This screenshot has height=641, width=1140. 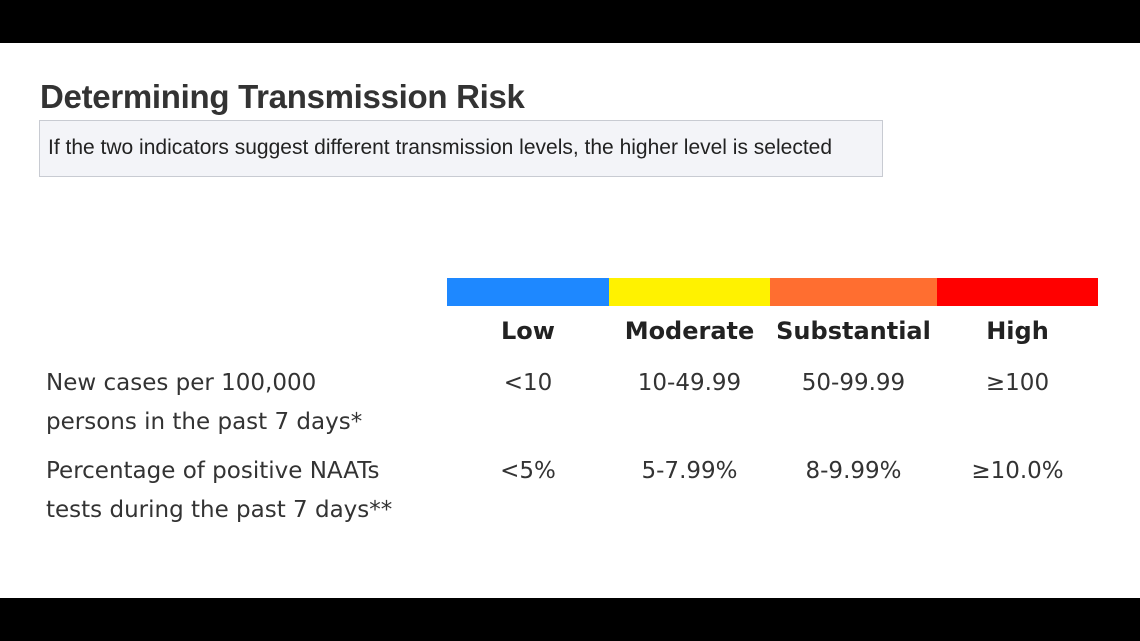 What do you see at coordinates (1017, 383) in the screenshot?
I see `table-cell: ≥100` at bounding box center [1017, 383].